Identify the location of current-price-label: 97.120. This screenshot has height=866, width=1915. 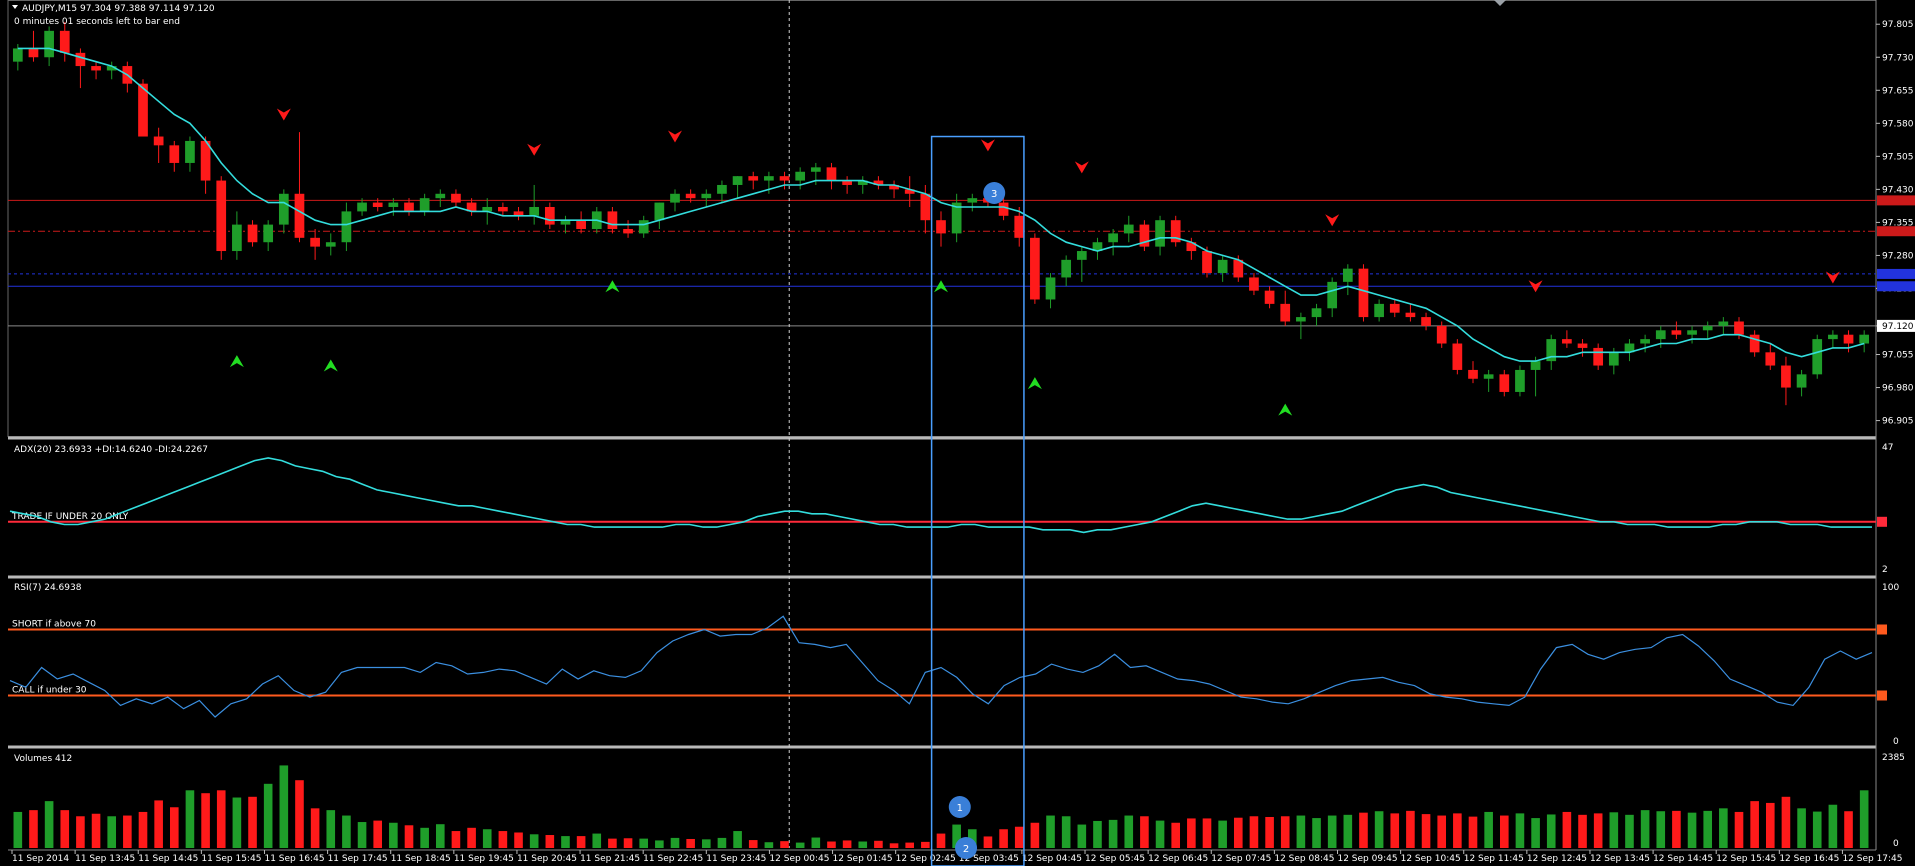
(1898, 327).